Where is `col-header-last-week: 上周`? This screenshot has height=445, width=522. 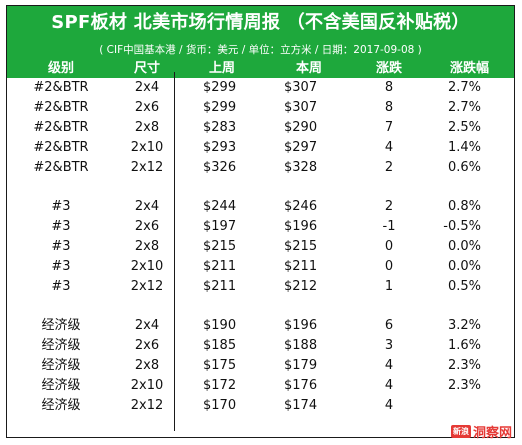 col-header-last-week: 上周 is located at coordinates (221, 68).